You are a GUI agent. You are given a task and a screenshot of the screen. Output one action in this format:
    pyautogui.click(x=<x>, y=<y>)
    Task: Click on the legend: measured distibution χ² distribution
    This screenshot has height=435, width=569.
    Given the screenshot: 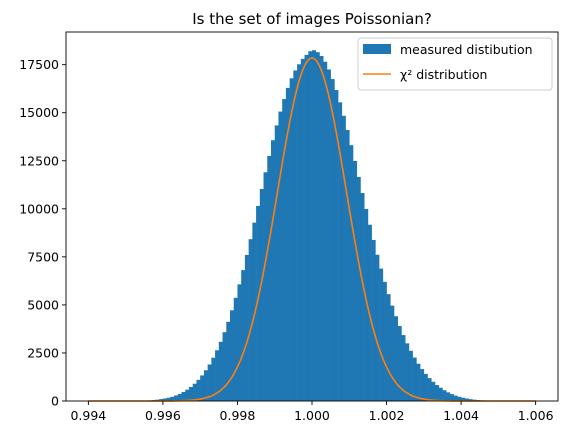 What is the action you would take?
    pyautogui.click(x=455, y=64)
    